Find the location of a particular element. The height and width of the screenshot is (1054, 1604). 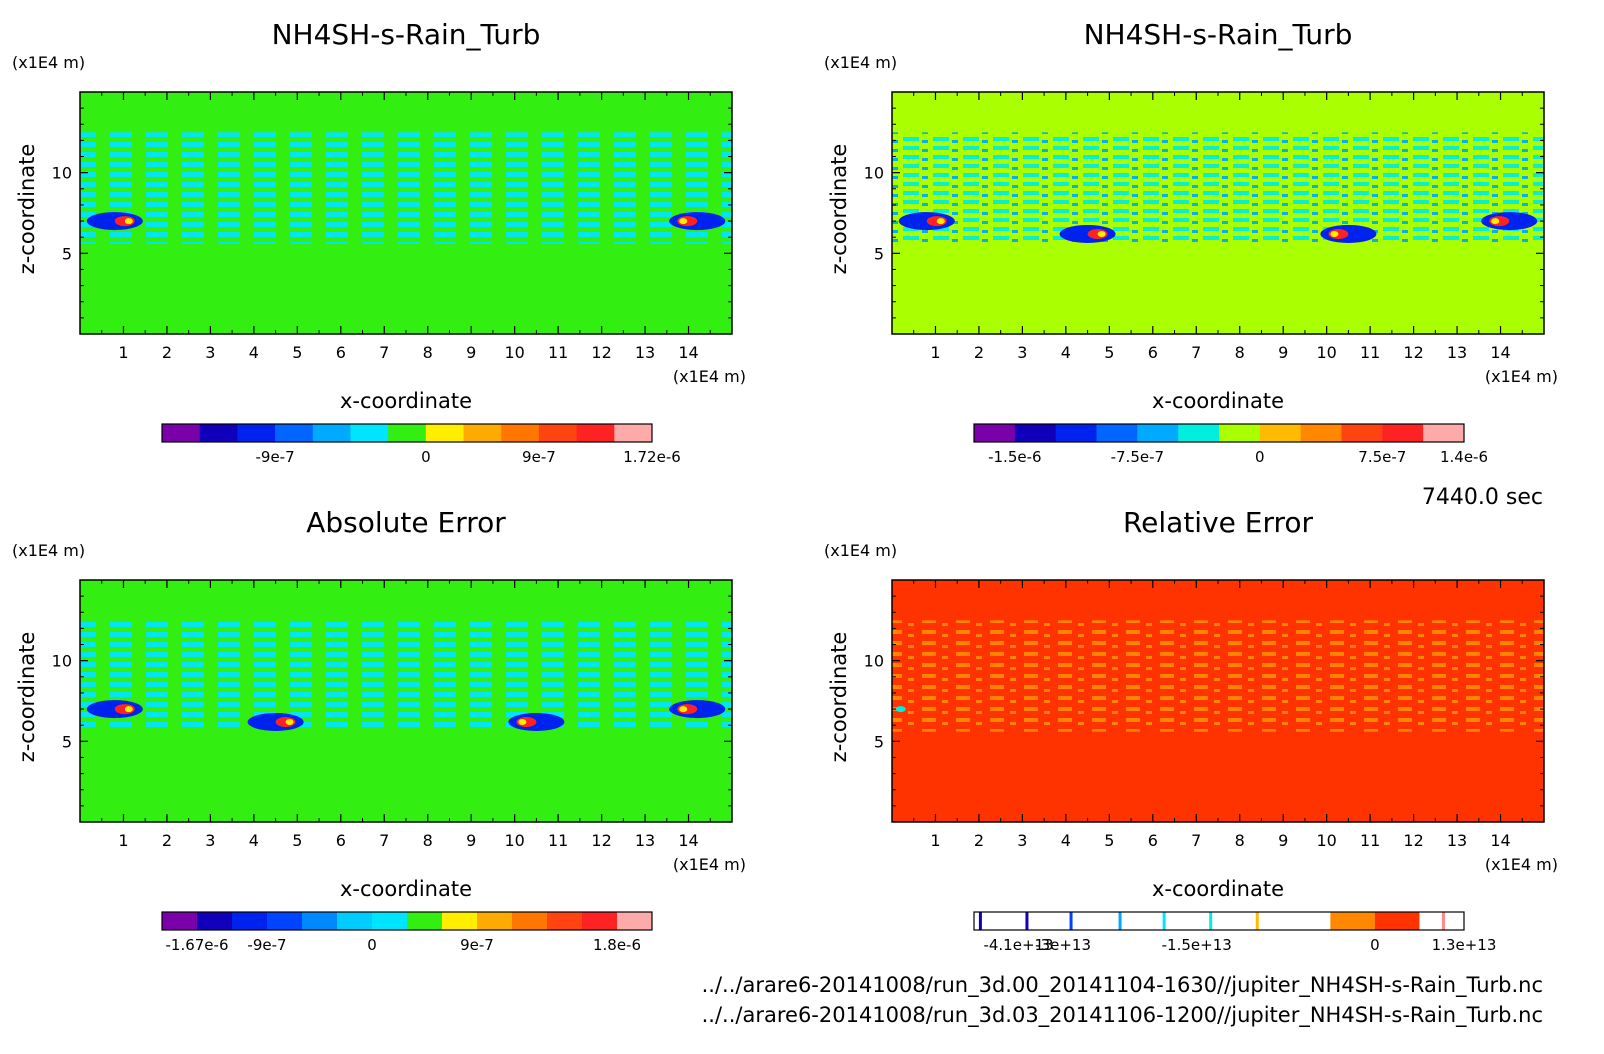

panel-title: Relative Error is located at coordinates (1218, 522).